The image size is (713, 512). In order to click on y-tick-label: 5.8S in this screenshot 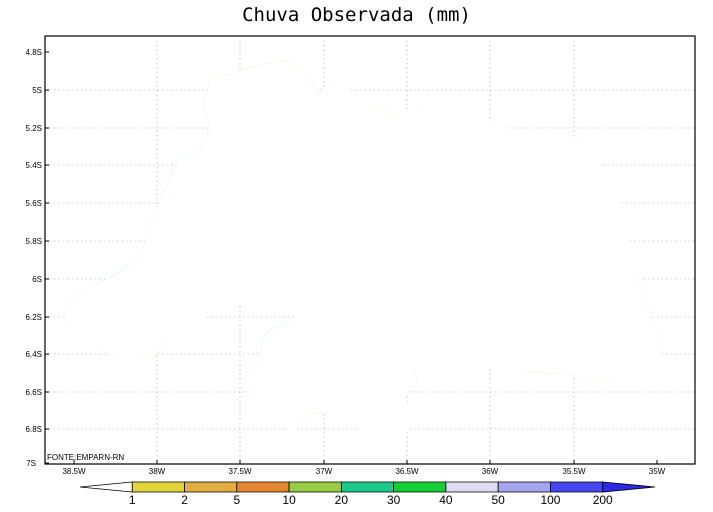, I will do `click(34, 241)`.